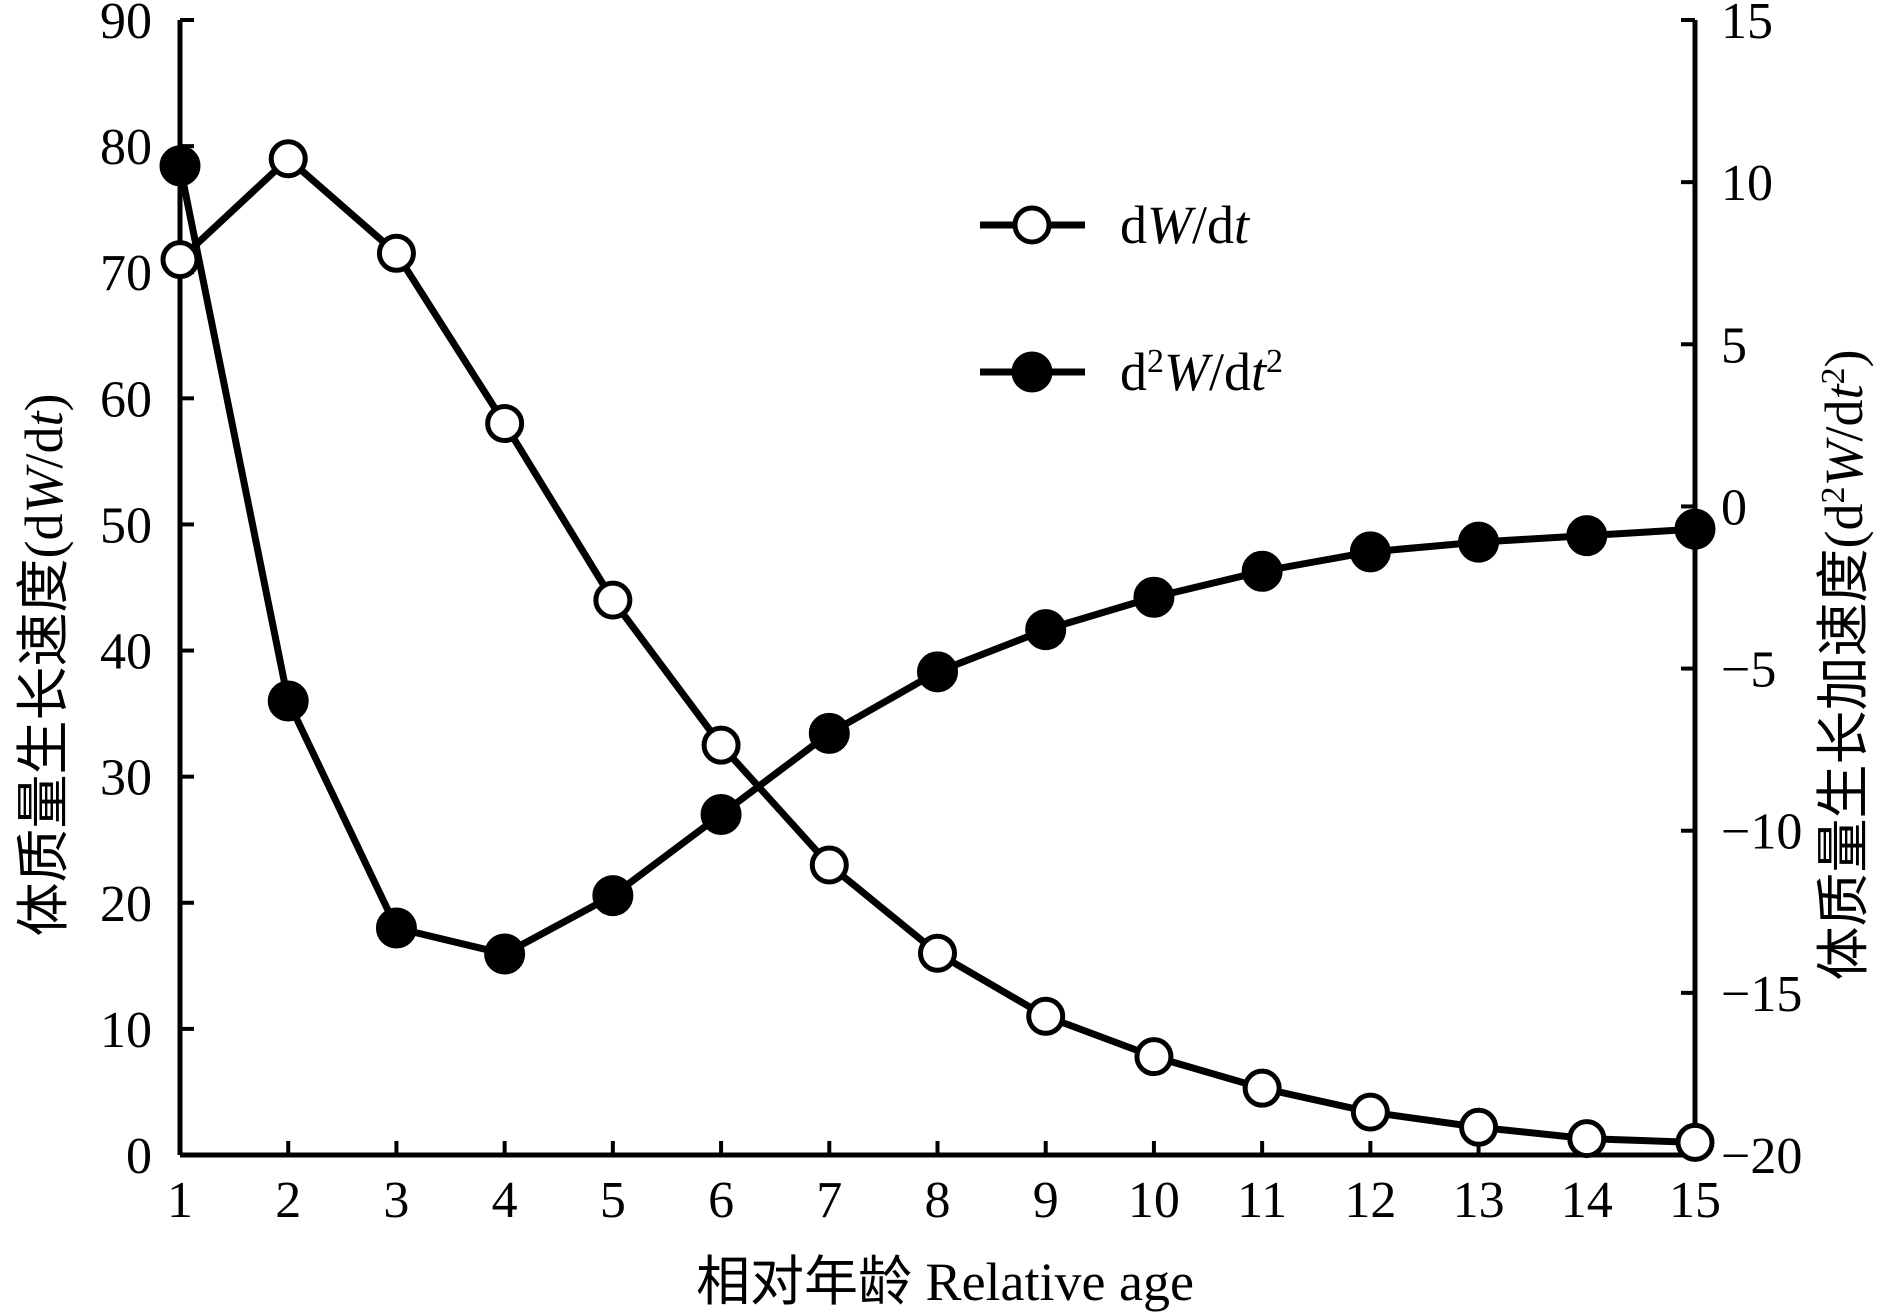 The height and width of the screenshot is (1314, 1902). What do you see at coordinates (1844, 665) in the screenshot?
I see `right-y-axis-title: 体质量生长加速度(d2W/dt2)` at bounding box center [1844, 665].